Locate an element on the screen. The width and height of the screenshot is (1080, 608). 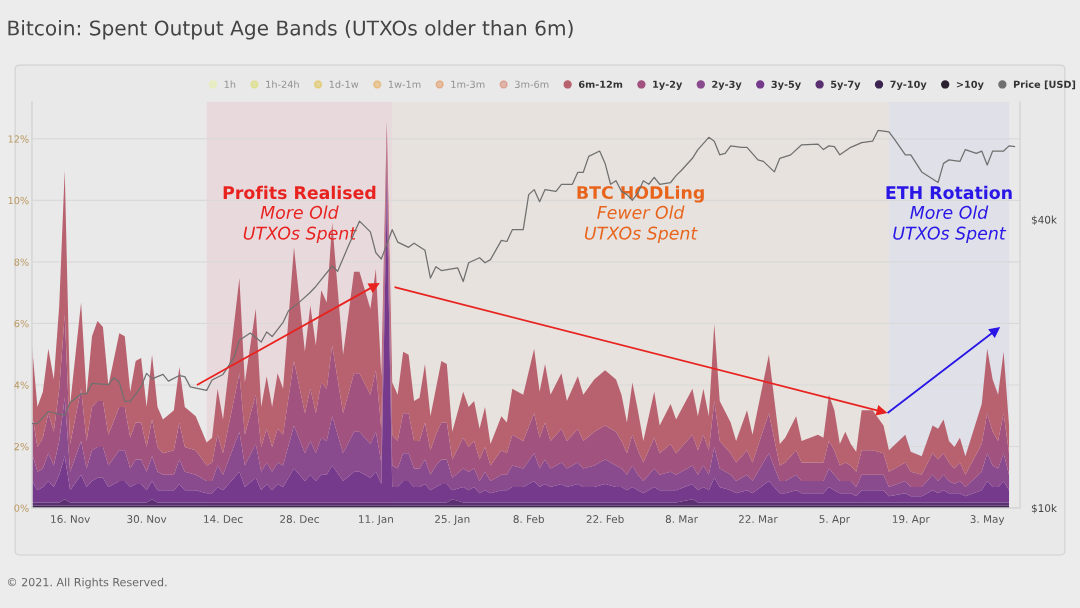
x-tick-label: 25. Jan is located at coordinates (452, 520).